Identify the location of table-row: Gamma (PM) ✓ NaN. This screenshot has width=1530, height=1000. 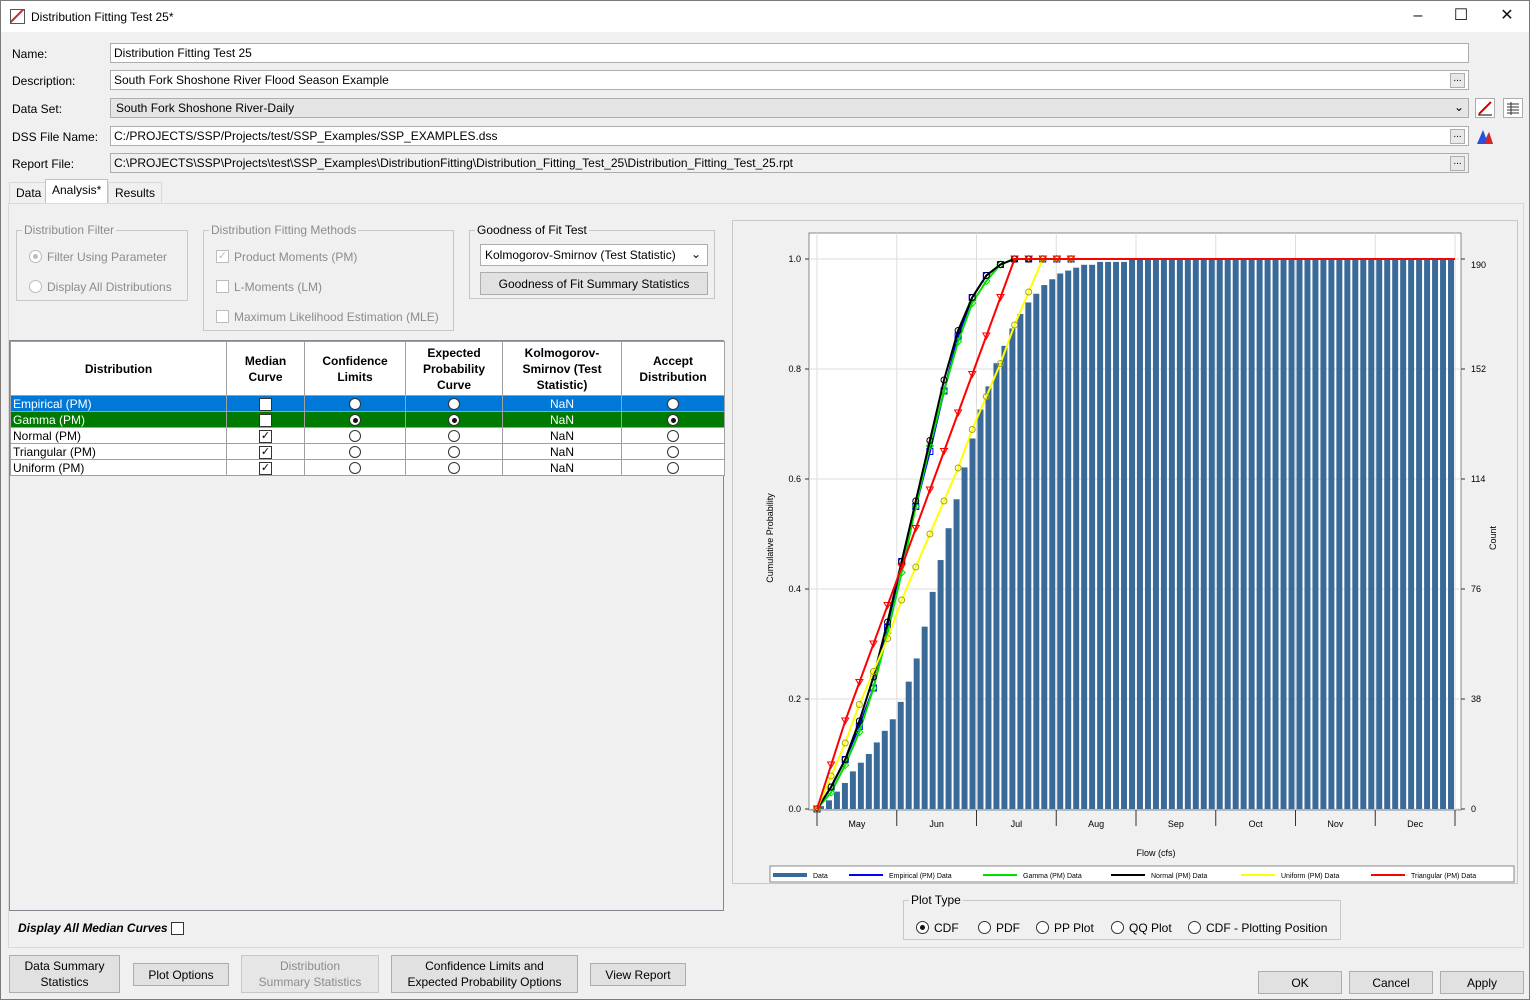
(367, 419).